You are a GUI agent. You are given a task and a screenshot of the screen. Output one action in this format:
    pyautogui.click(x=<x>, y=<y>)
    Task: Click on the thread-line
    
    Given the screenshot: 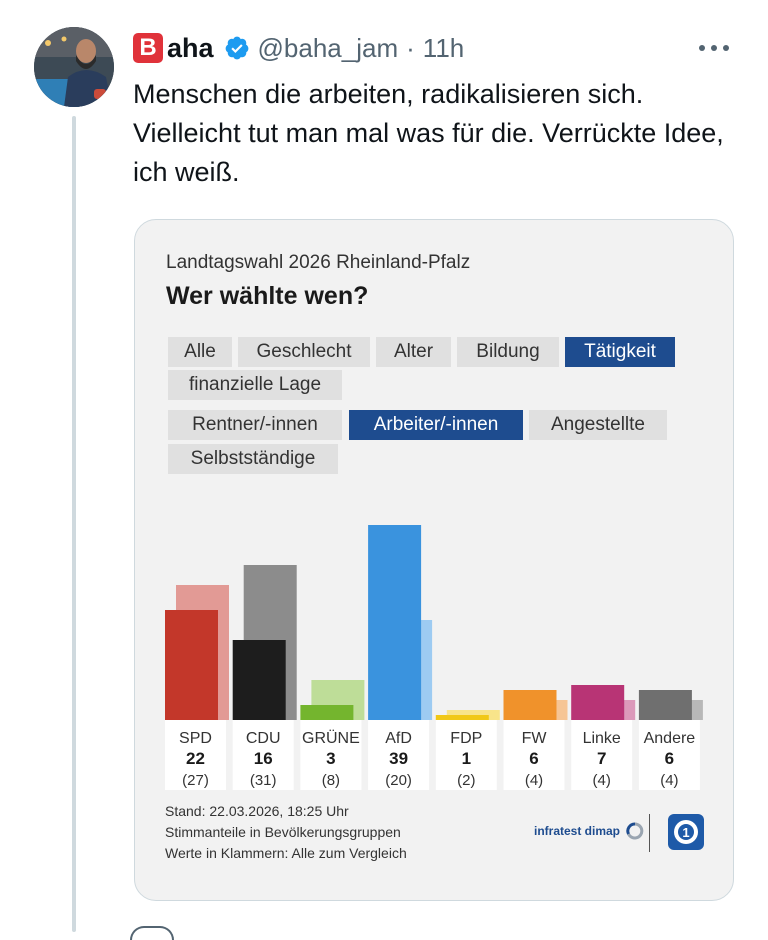 What is the action you would take?
    pyautogui.click(x=74, y=524)
    